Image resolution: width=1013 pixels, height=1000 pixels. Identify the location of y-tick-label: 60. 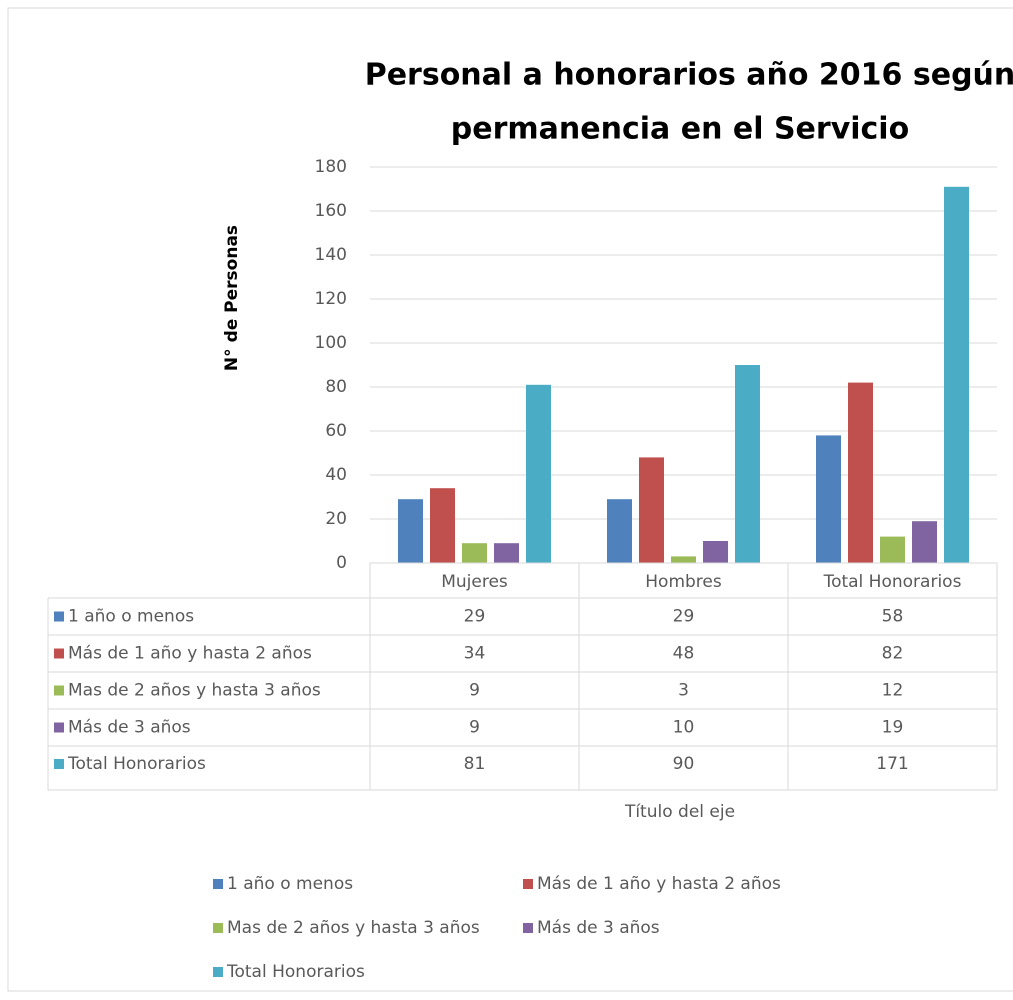
(336, 431).